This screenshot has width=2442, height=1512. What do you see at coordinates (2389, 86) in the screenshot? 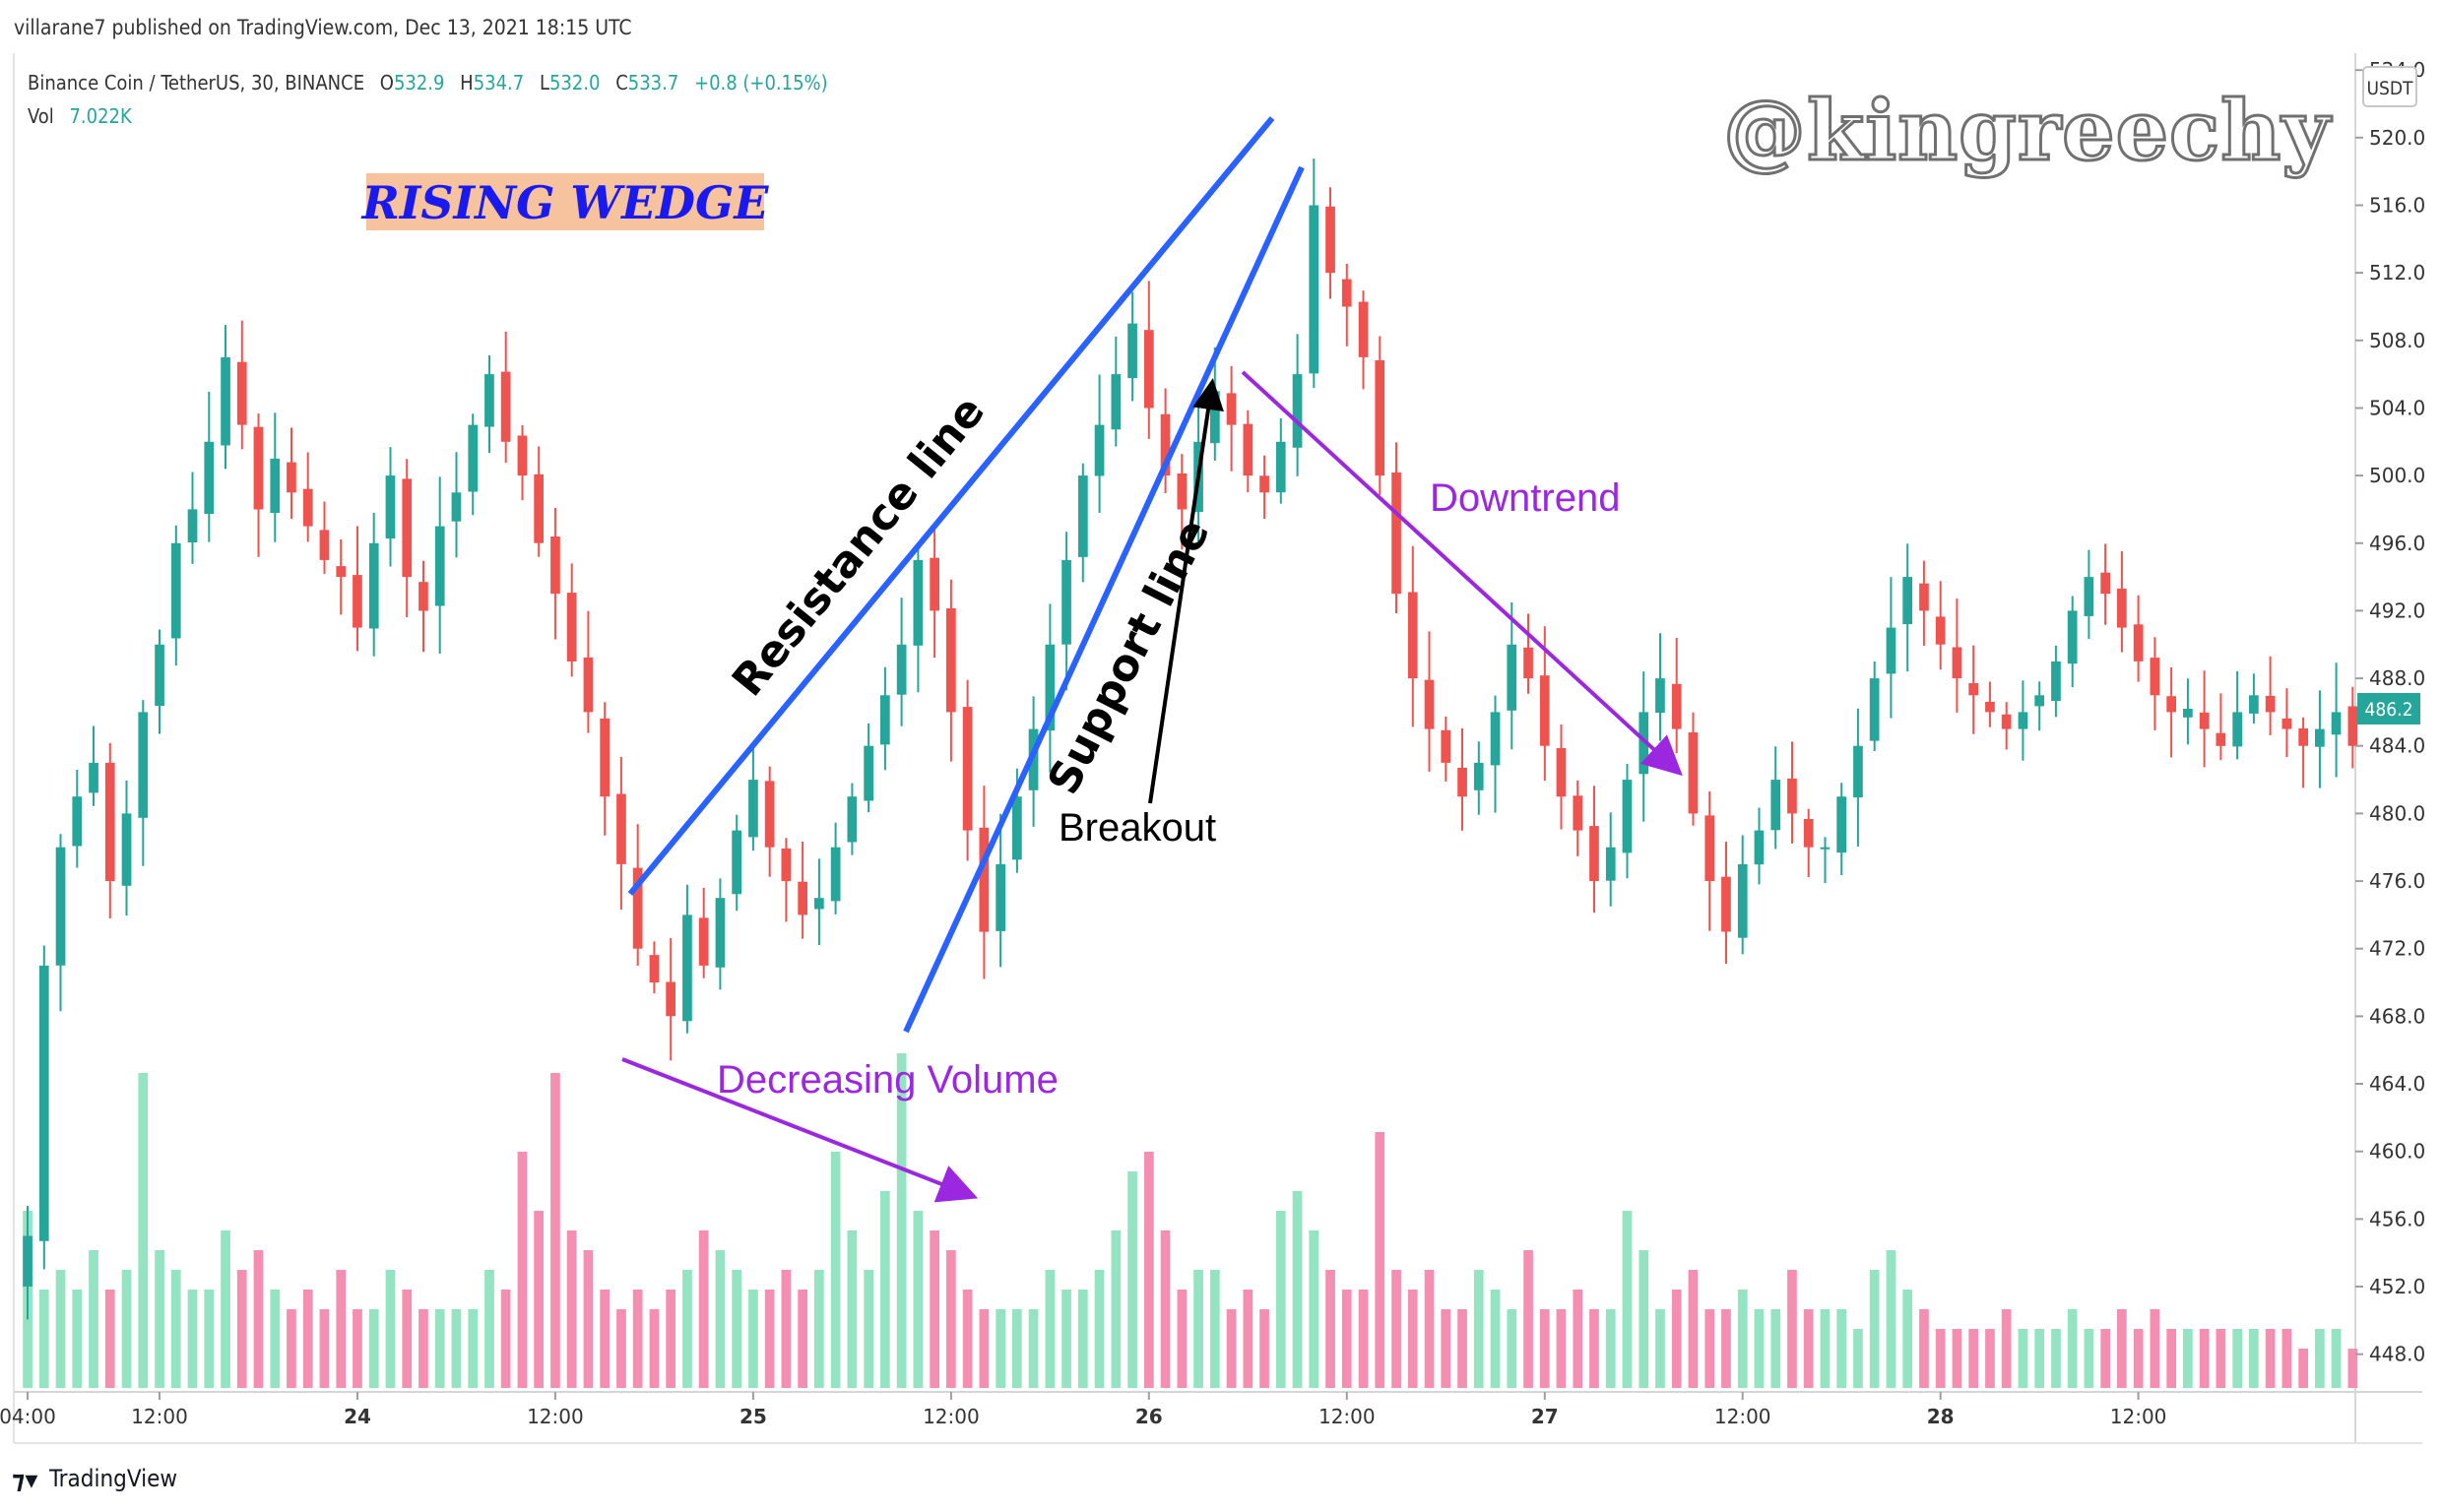
I see `currency-badge: USDT` at bounding box center [2389, 86].